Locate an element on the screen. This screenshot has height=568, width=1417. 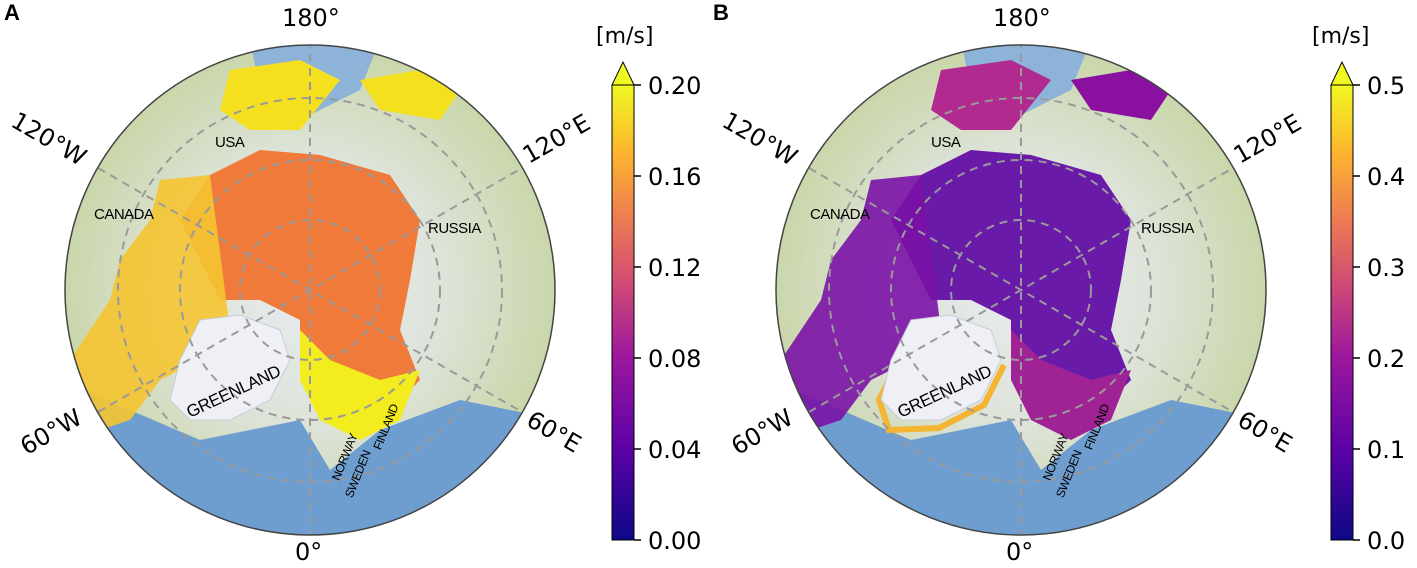
panel-label: A is located at coordinates (12, 12).